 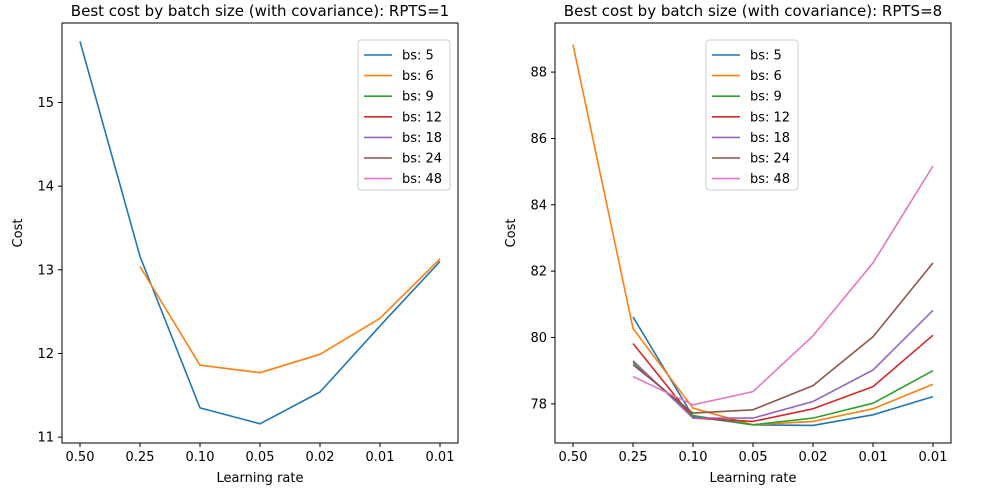 I want to click on y-tick-label: 13, so click(x=45, y=270).